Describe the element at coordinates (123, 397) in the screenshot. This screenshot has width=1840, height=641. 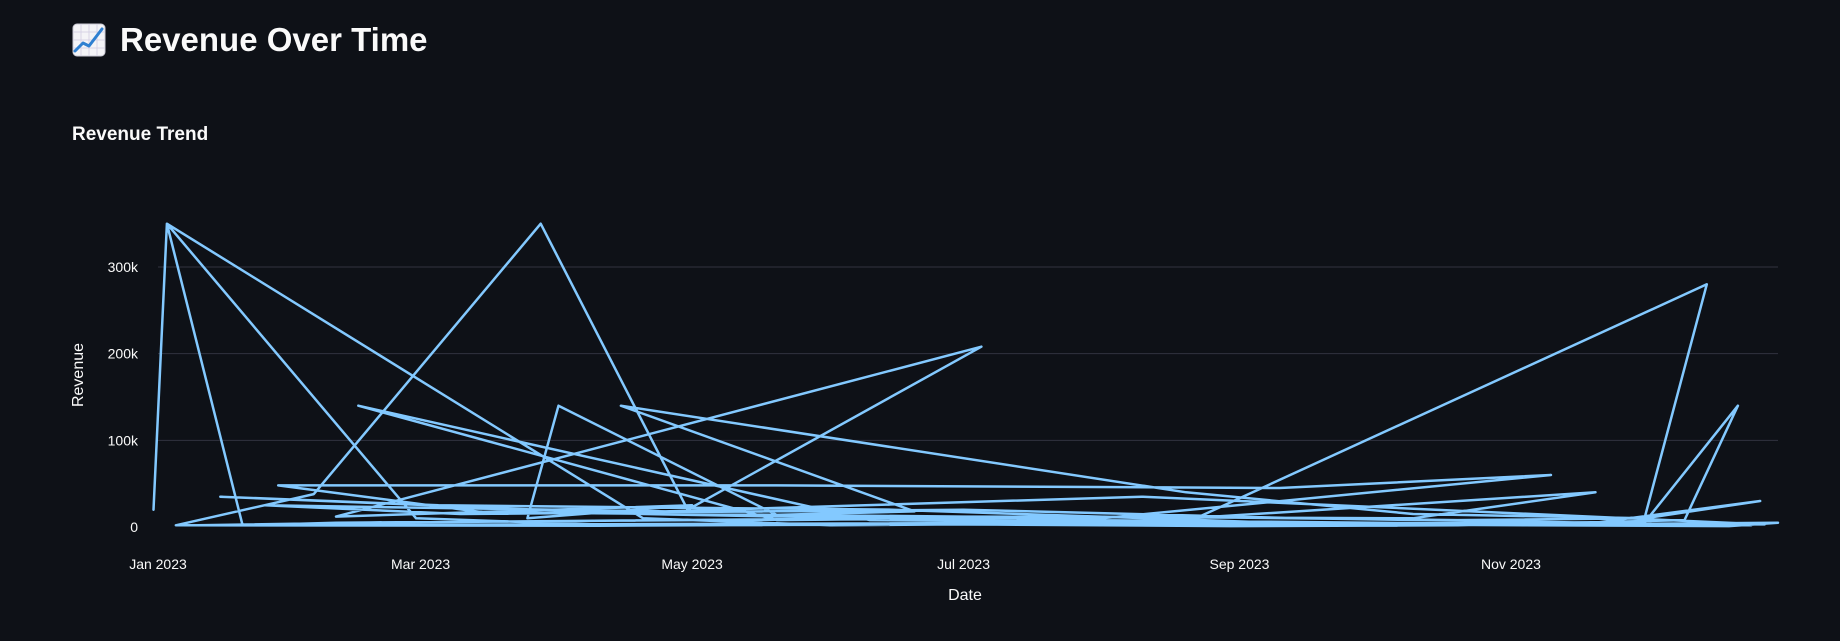
I see `y-axis-ticks: 0 100k 200k 300k` at that location.